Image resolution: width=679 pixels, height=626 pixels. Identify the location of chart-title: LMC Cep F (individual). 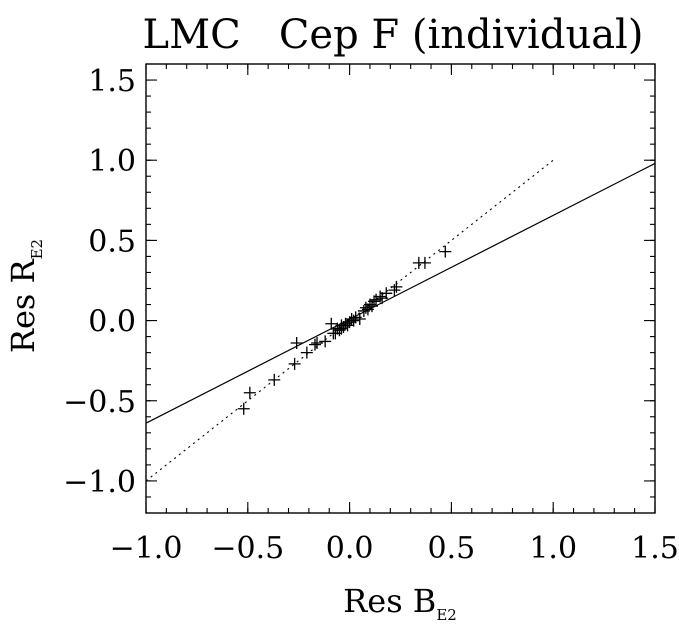
(393, 35).